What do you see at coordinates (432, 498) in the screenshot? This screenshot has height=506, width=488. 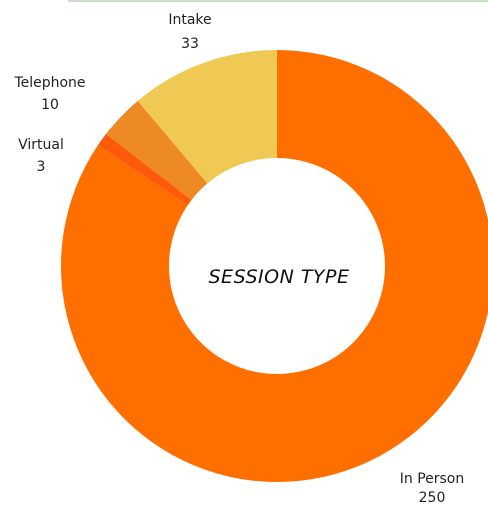 I see `slice-value-in-person: 250` at bounding box center [432, 498].